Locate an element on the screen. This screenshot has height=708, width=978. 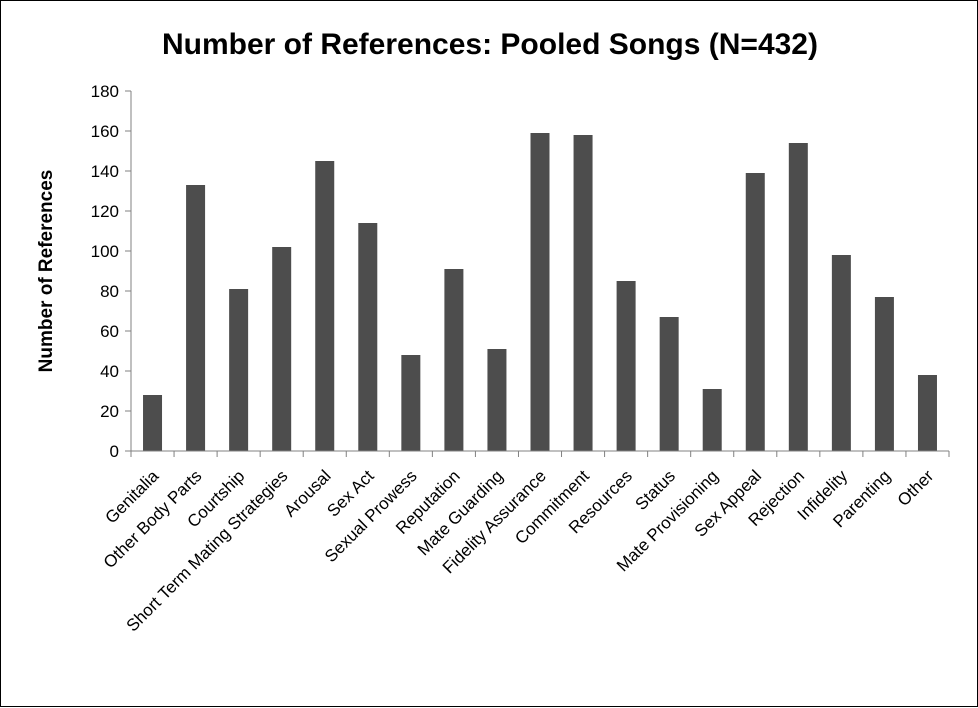
y-tick-label: 60 is located at coordinates (109, 331).